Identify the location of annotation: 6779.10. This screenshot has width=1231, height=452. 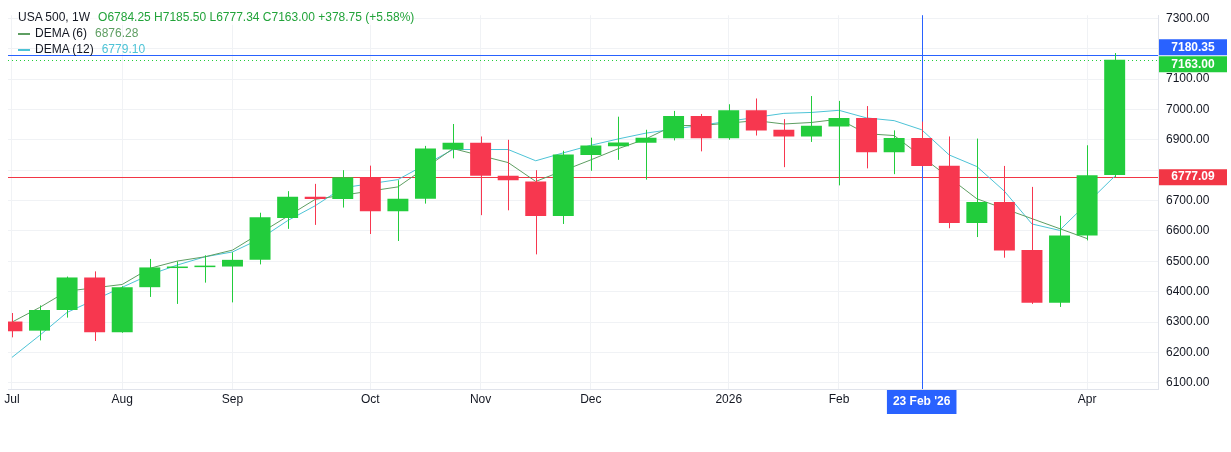
(123, 49).